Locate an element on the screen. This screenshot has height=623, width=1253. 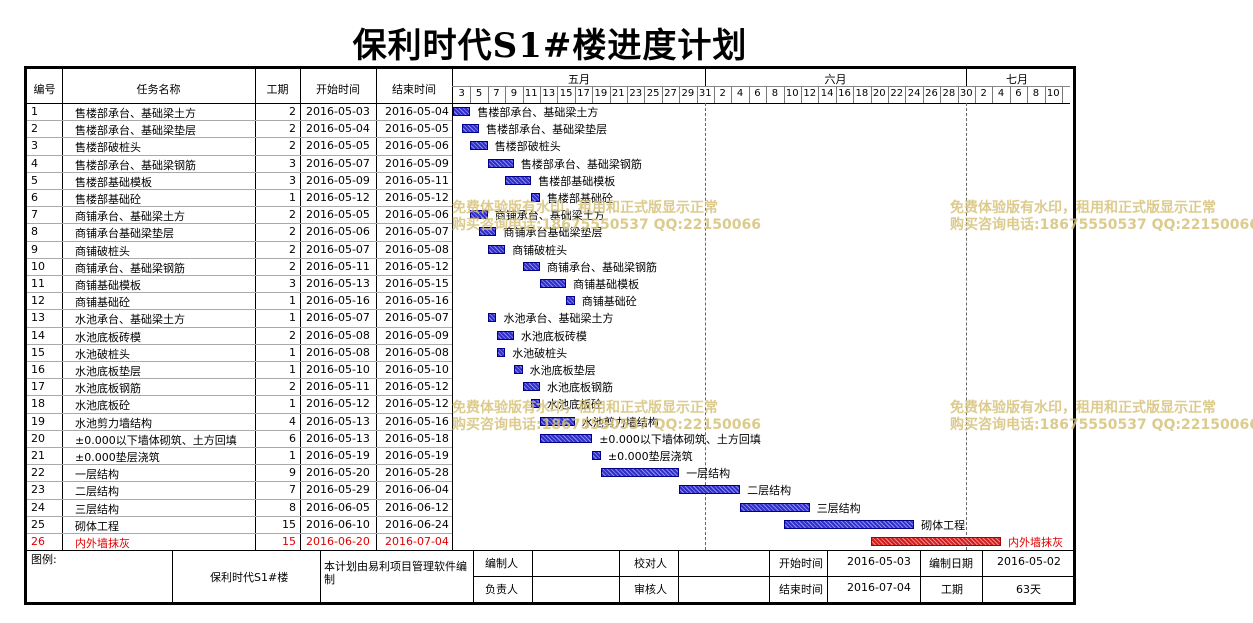
task-name: 商铺基础砼 is located at coordinates (102, 303).